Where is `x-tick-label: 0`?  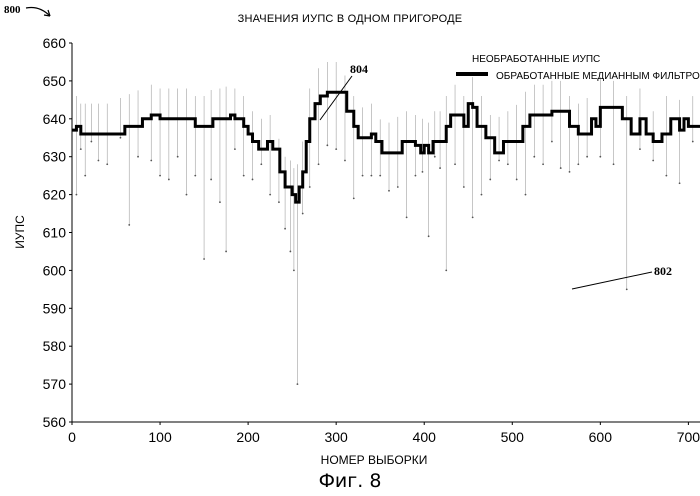 x-tick-label: 0 is located at coordinates (72, 437).